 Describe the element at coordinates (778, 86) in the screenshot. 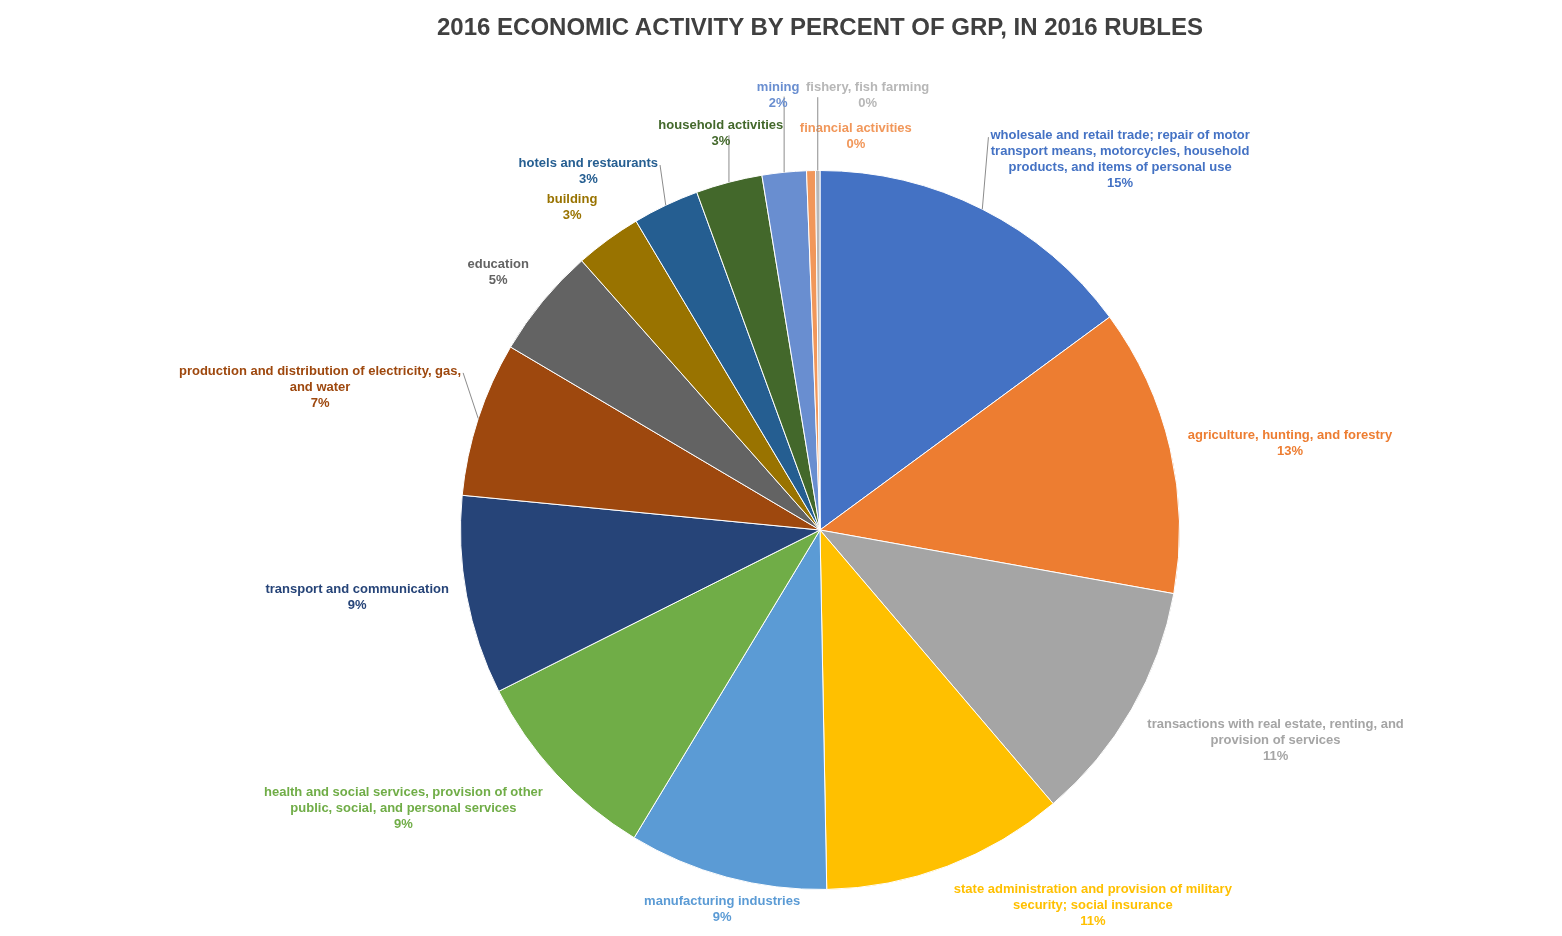

I see `slice-label: mining` at that location.